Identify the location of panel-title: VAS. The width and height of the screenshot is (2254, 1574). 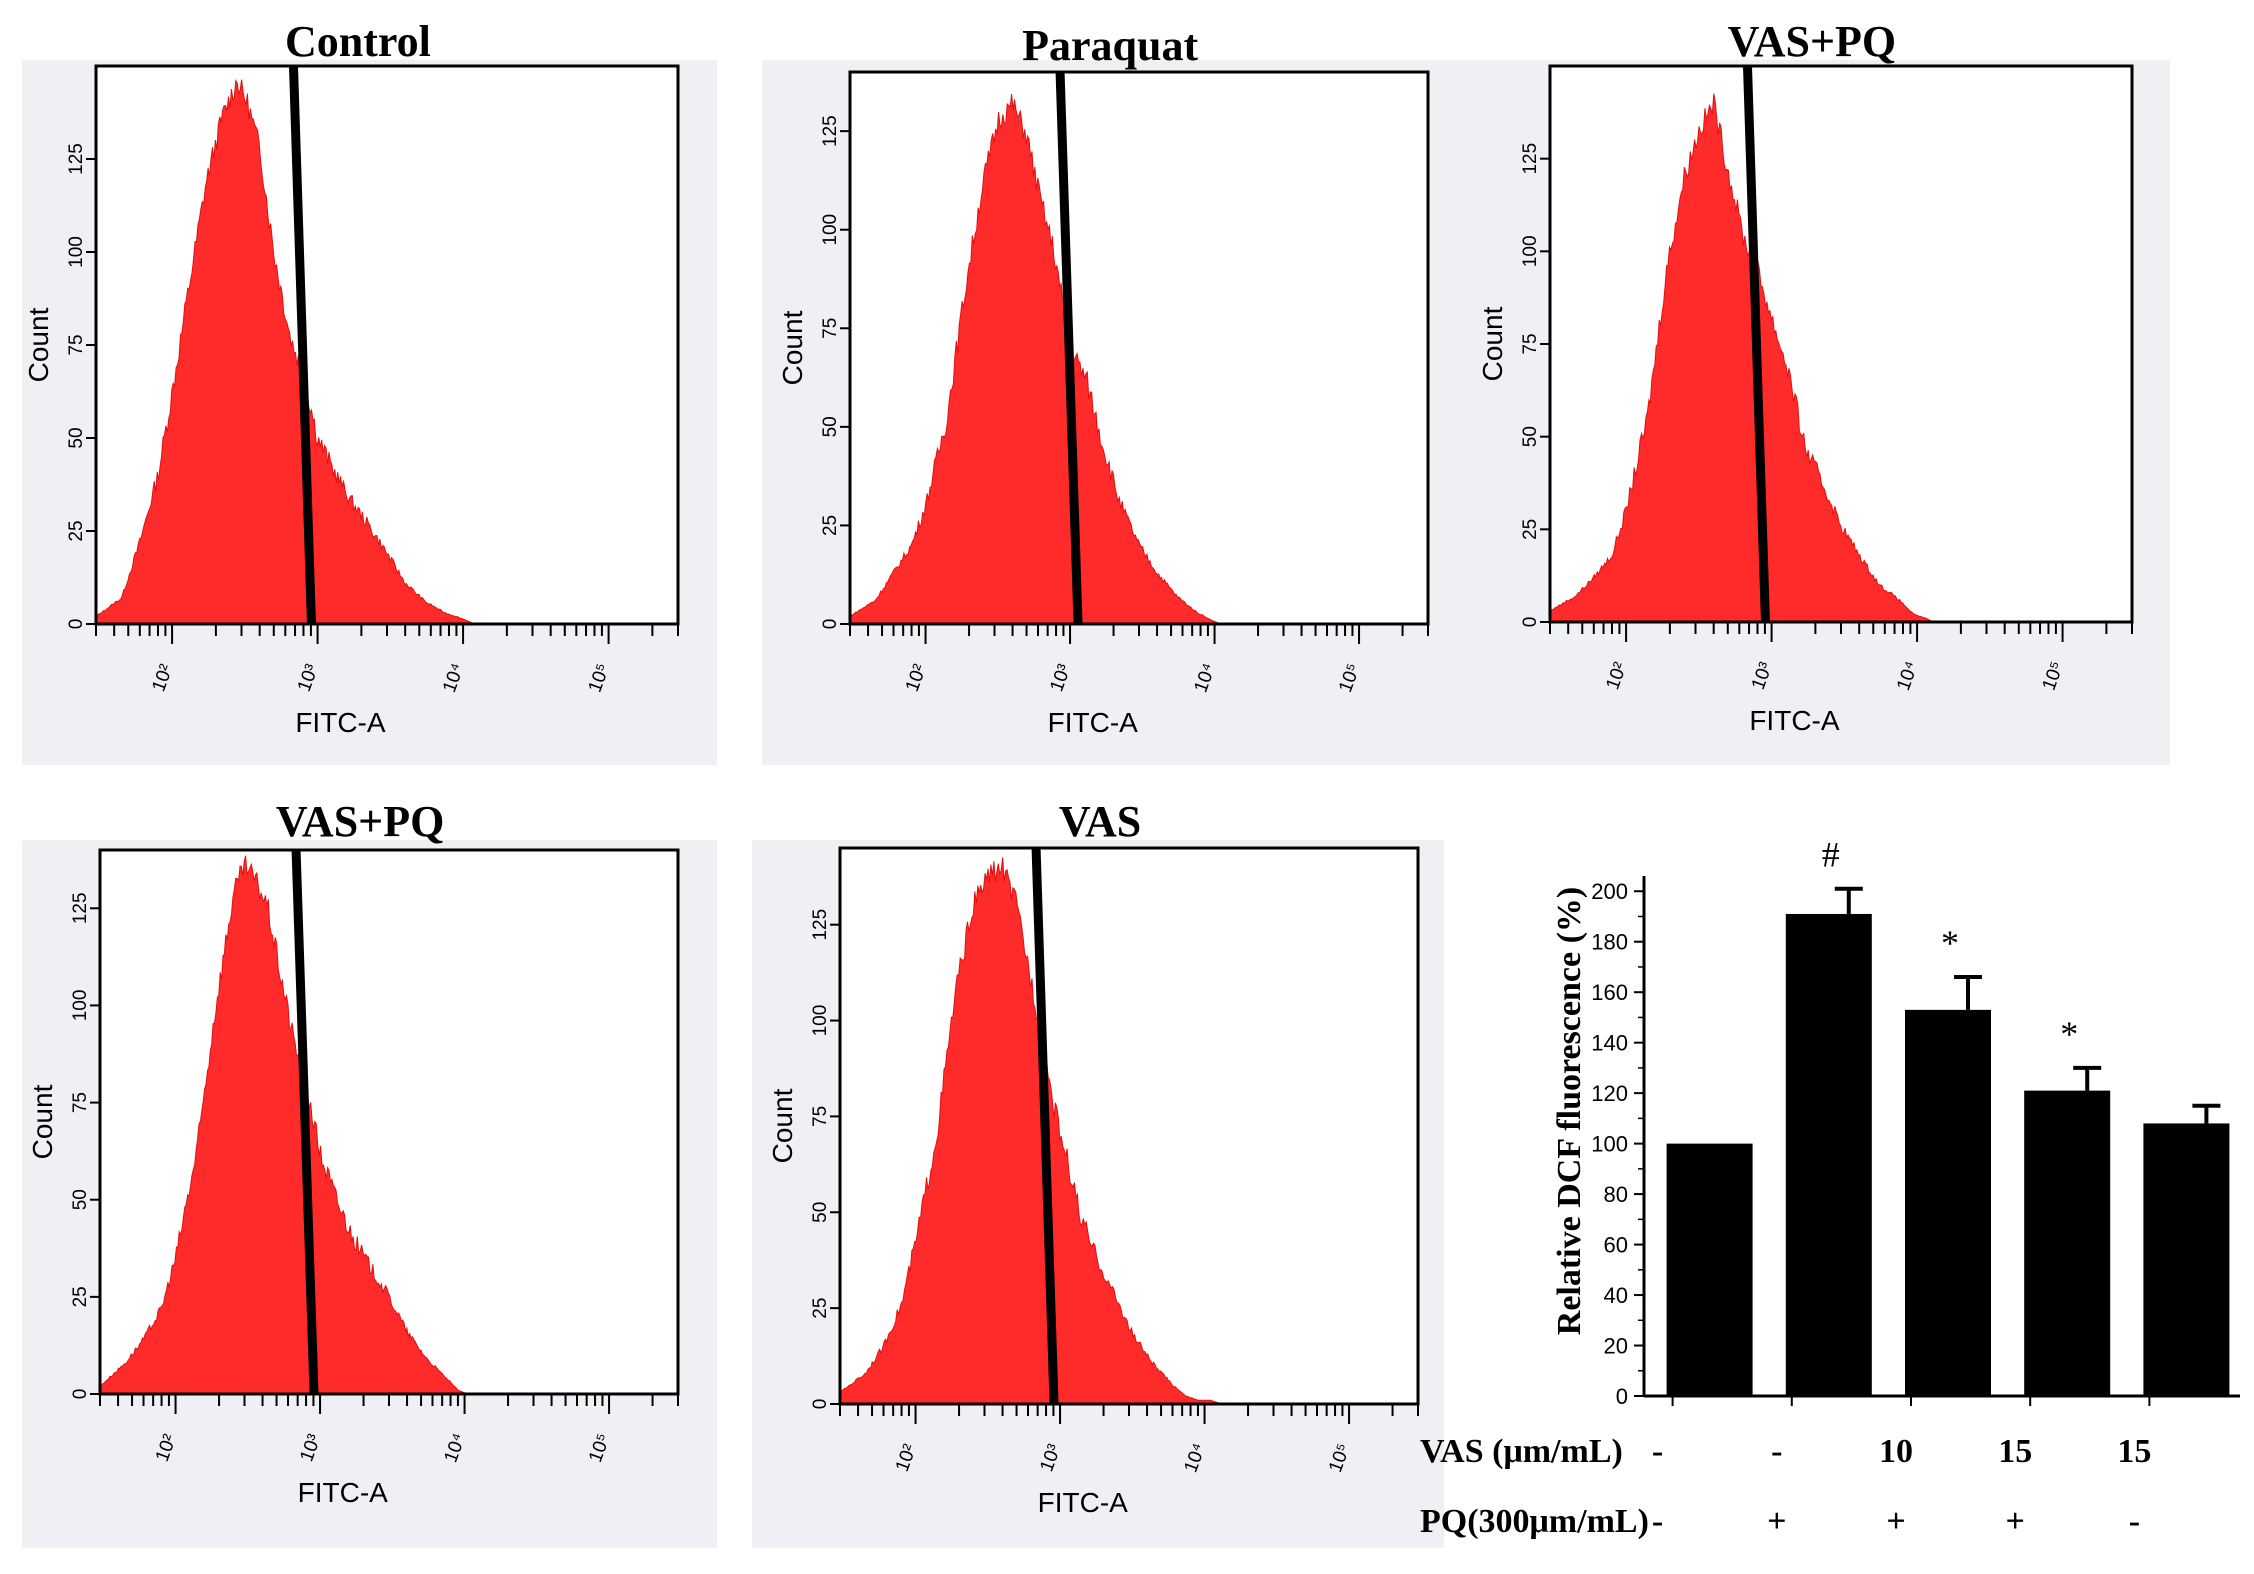
(1100, 821).